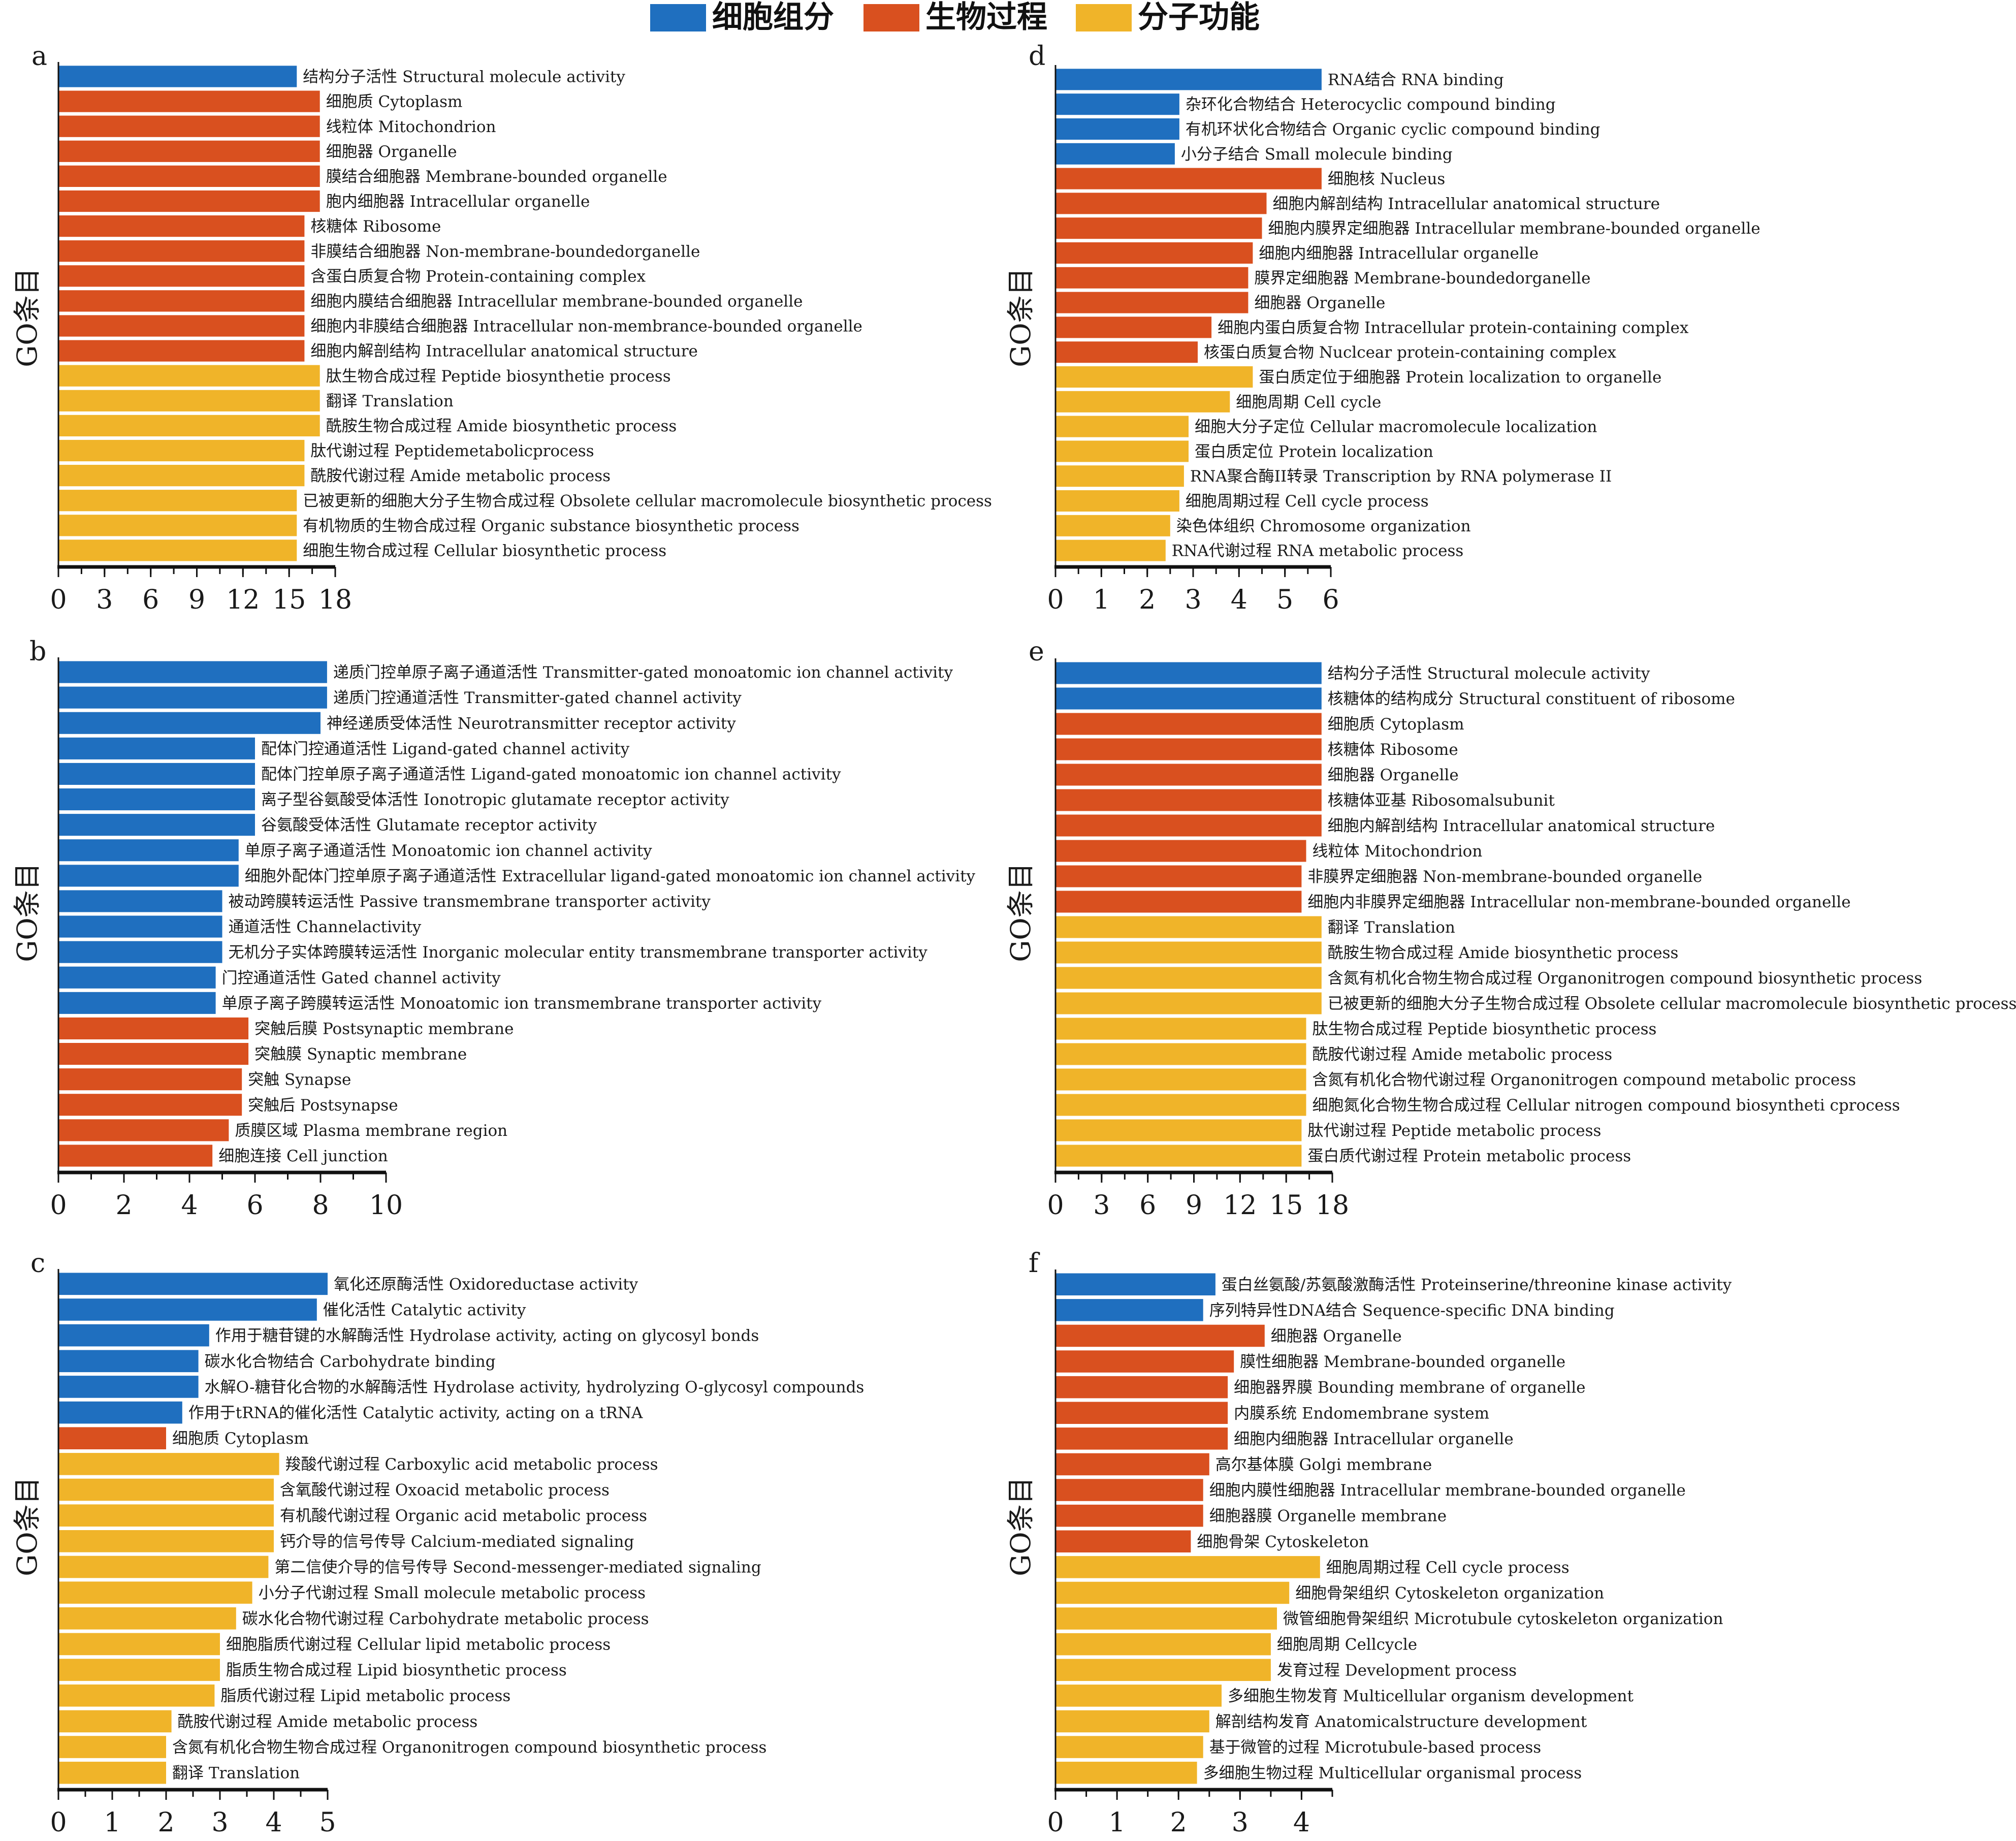 The image size is (2016, 1841). I want to click on x-tick-label: 0, so click(58, 600).